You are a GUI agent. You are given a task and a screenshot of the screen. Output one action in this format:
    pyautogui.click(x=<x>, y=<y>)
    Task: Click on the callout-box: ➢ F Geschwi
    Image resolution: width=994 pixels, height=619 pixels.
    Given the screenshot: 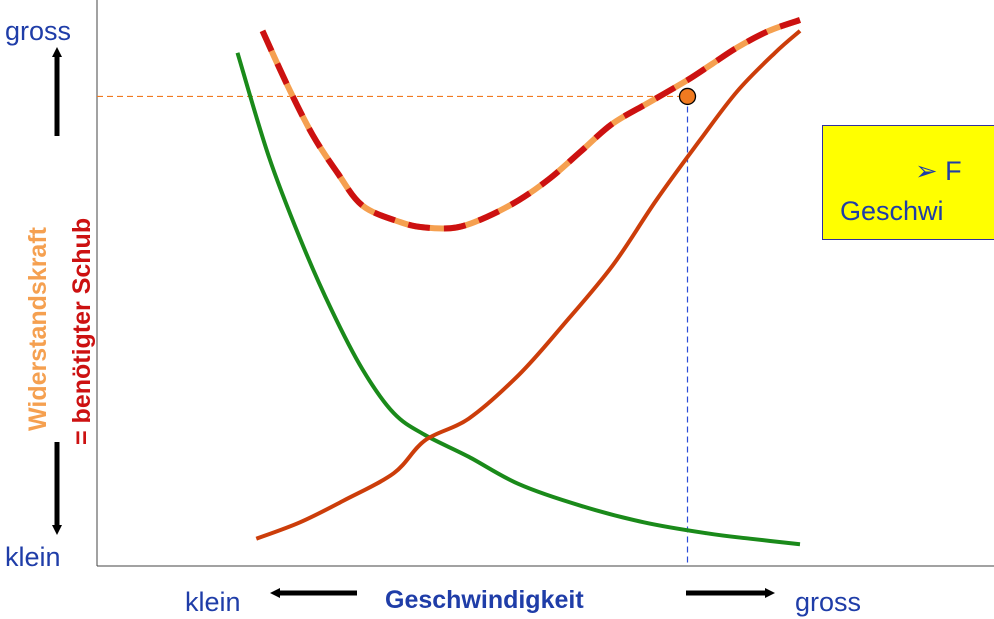 What is the action you would take?
    pyautogui.click(x=908, y=182)
    